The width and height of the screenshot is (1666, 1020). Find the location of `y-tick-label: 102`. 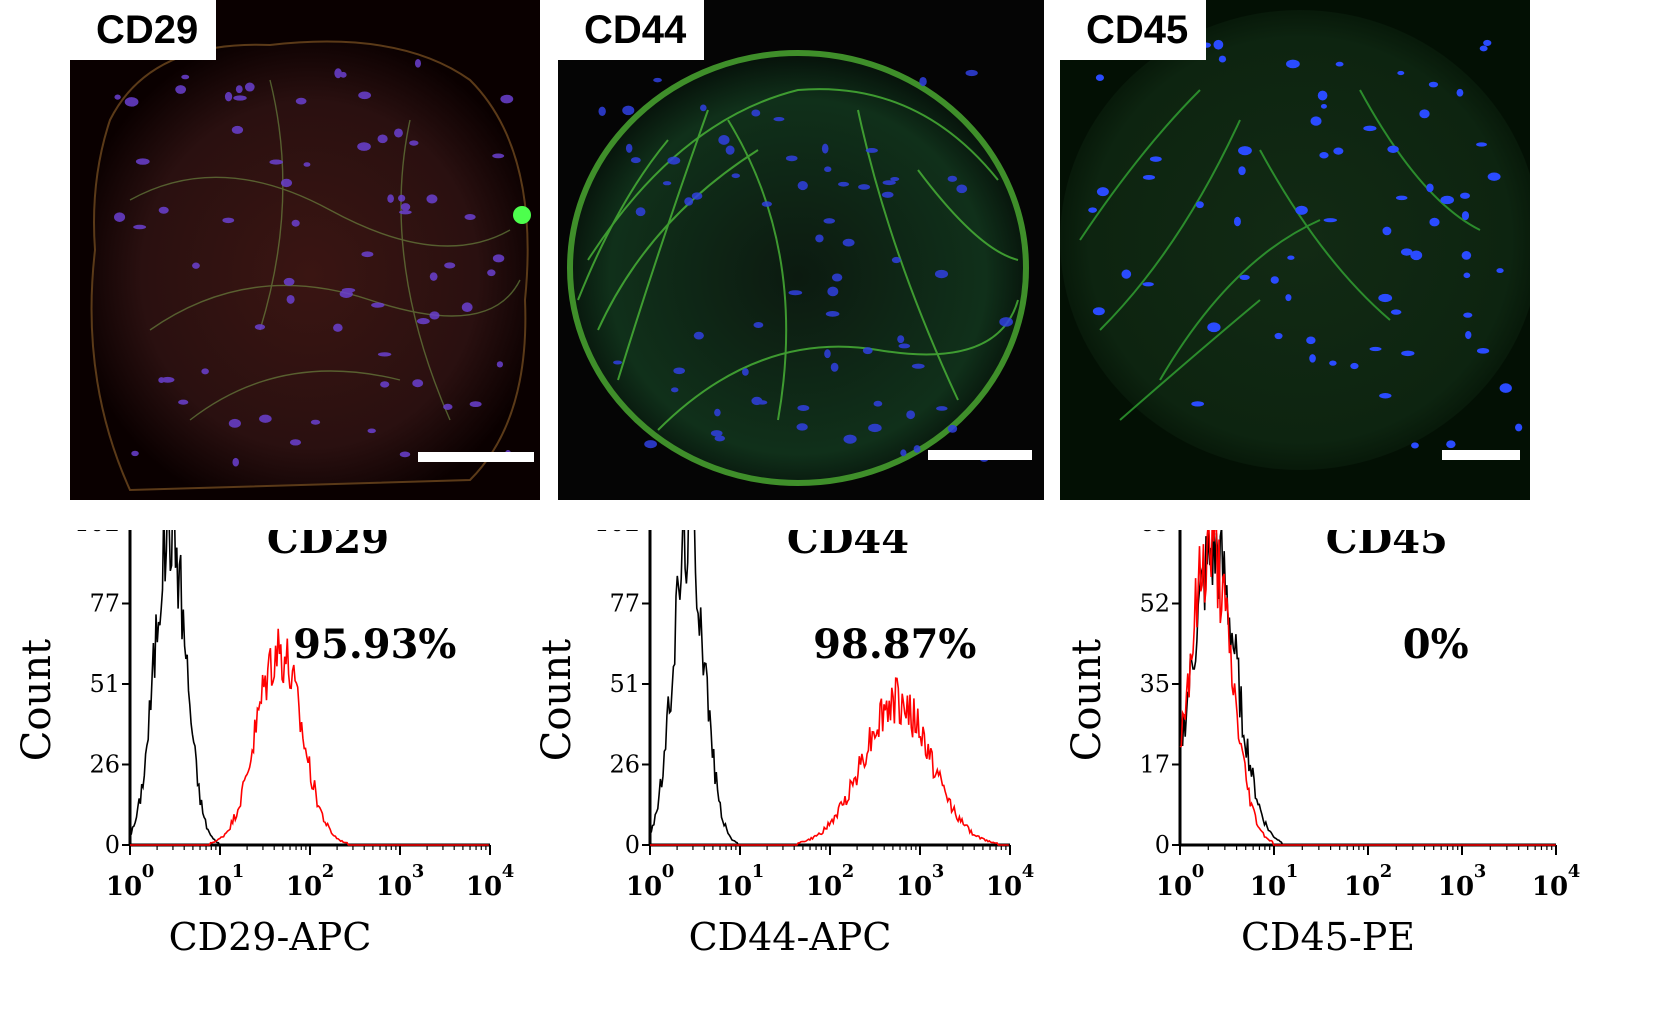

y-tick-label: 102 is located at coordinates (97, 533).